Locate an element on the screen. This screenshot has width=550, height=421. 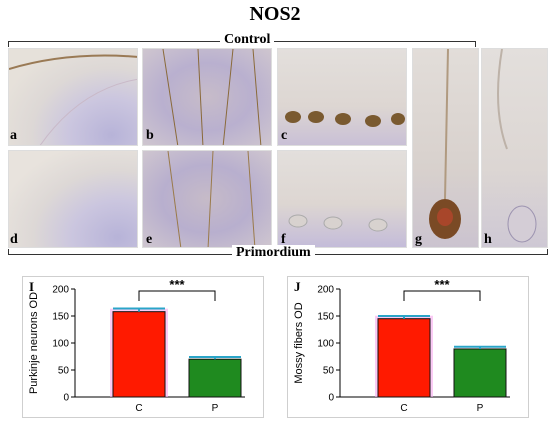
control-bracket-left-tick is located at coordinates (8, 44).